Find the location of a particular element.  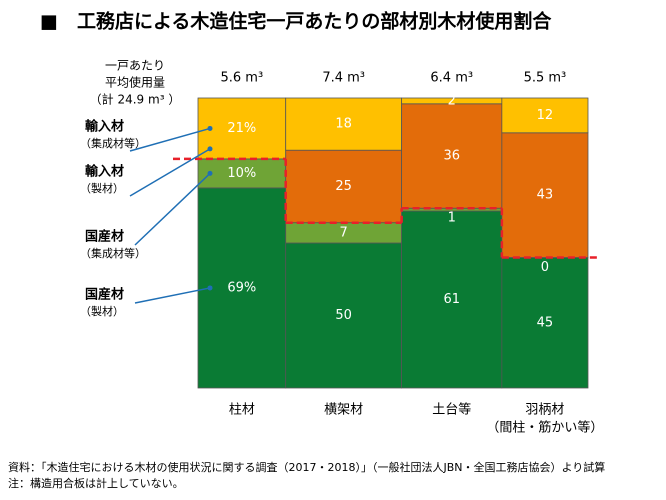

segment-label: 43 is located at coordinates (545, 195).